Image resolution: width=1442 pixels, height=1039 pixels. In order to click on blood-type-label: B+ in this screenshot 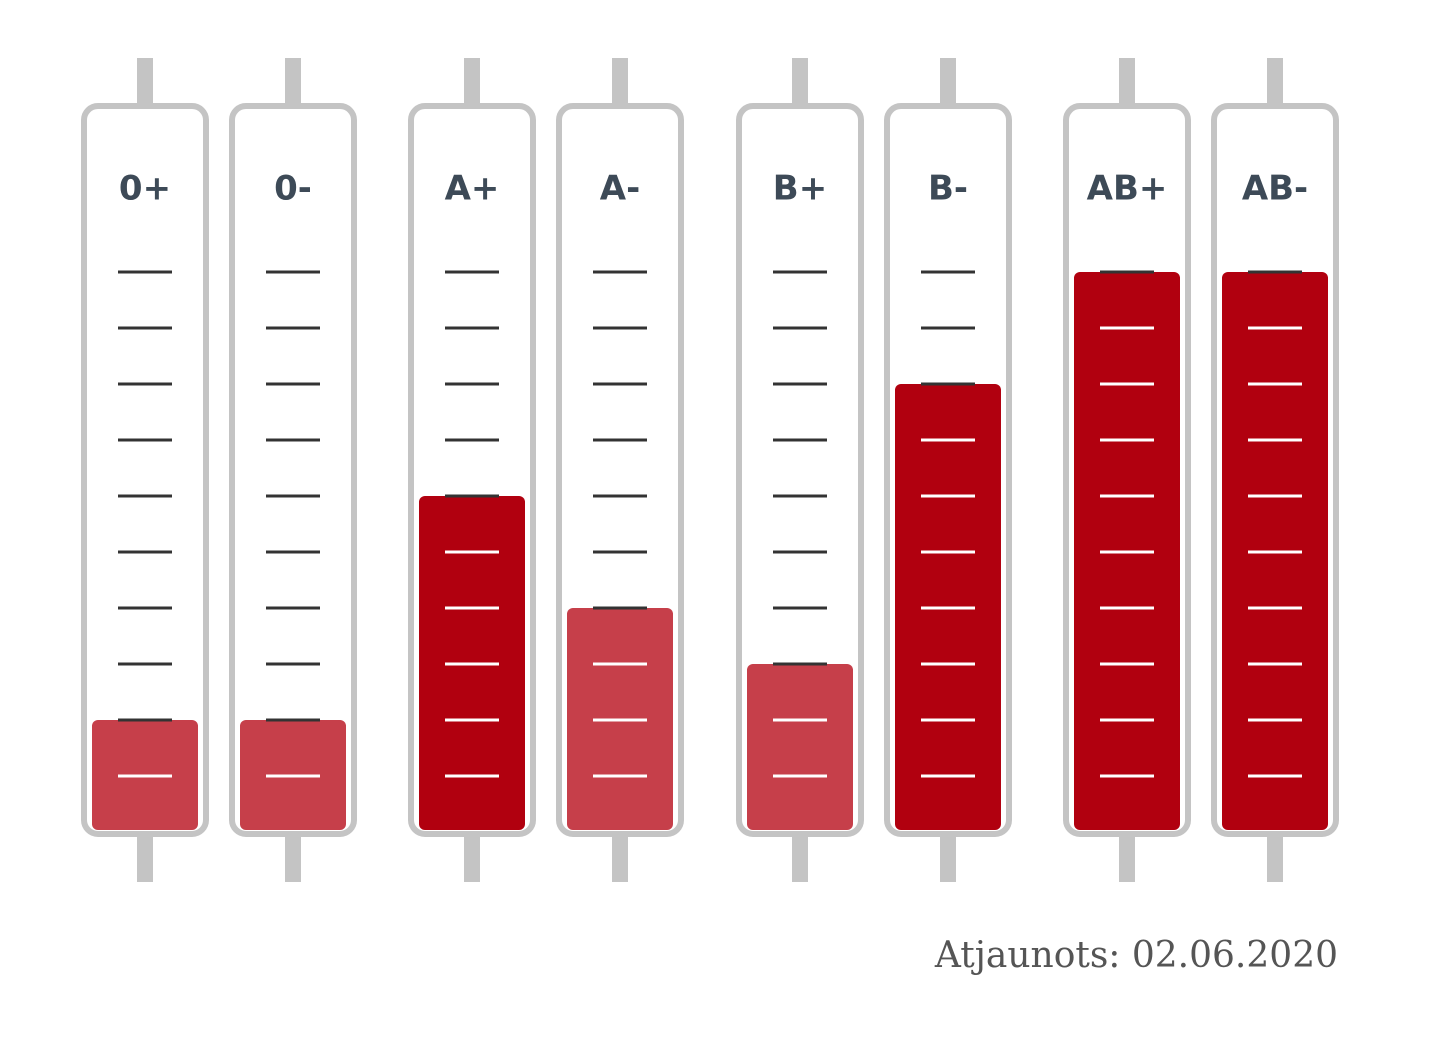, I will do `click(800, 189)`.